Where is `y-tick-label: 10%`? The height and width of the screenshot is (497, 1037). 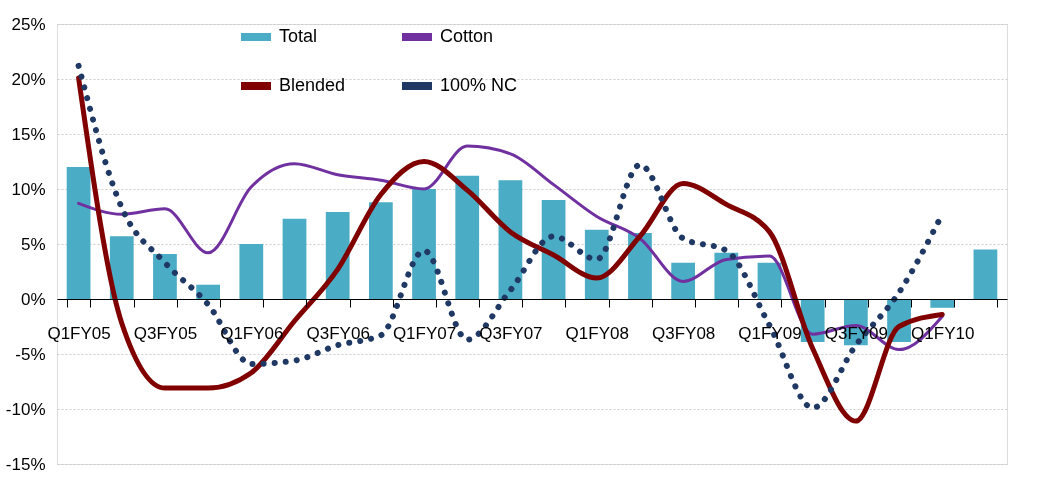
y-tick-label: 10% is located at coordinates (28, 189).